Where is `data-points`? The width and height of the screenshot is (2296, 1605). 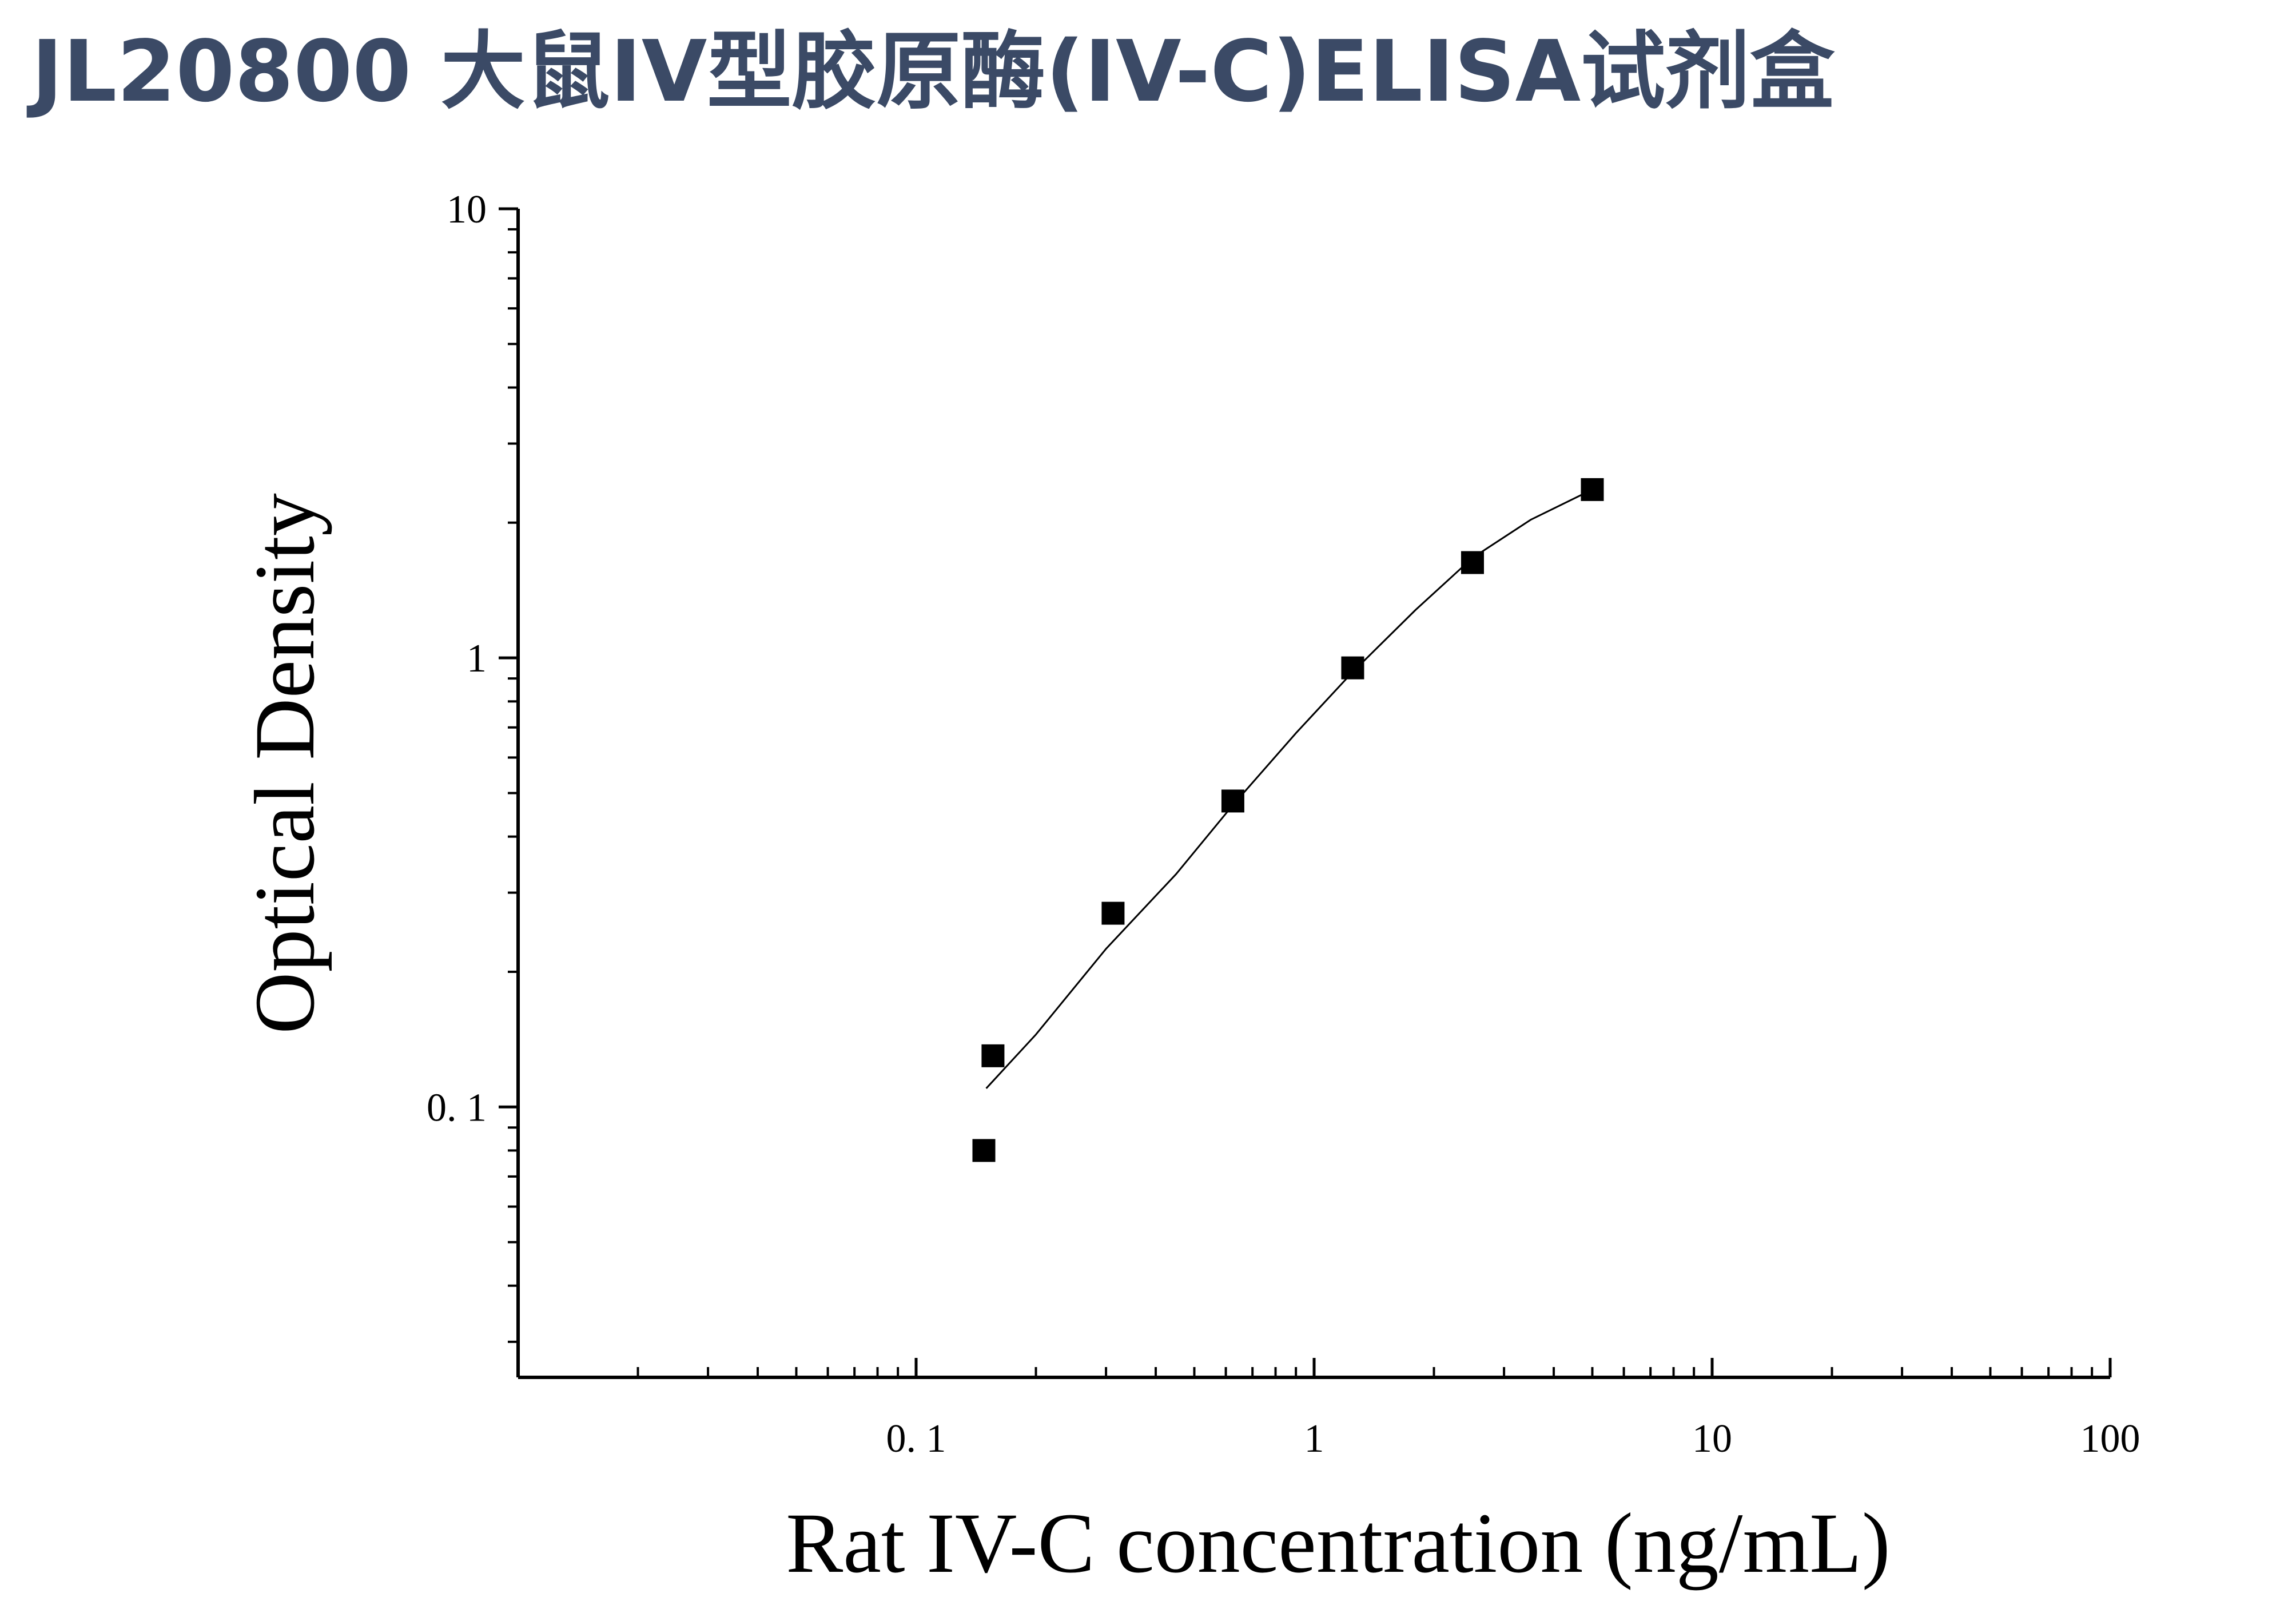
data-points is located at coordinates (1288, 820).